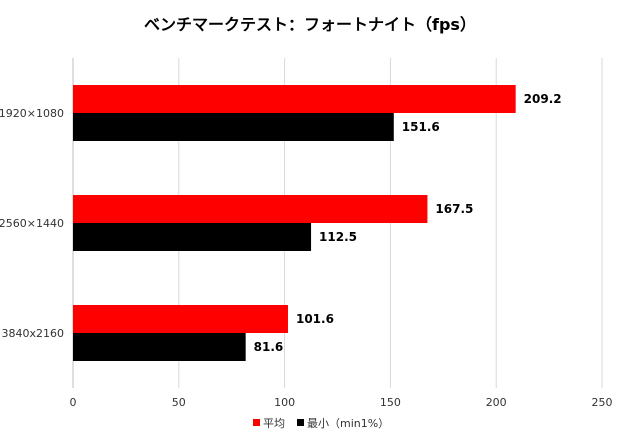 The height and width of the screenshot is (445, 620). What do you see at coordinates (390, 402) in the screenshot?
I see `x-tick-label: 150` at bounding box center [390, 402].